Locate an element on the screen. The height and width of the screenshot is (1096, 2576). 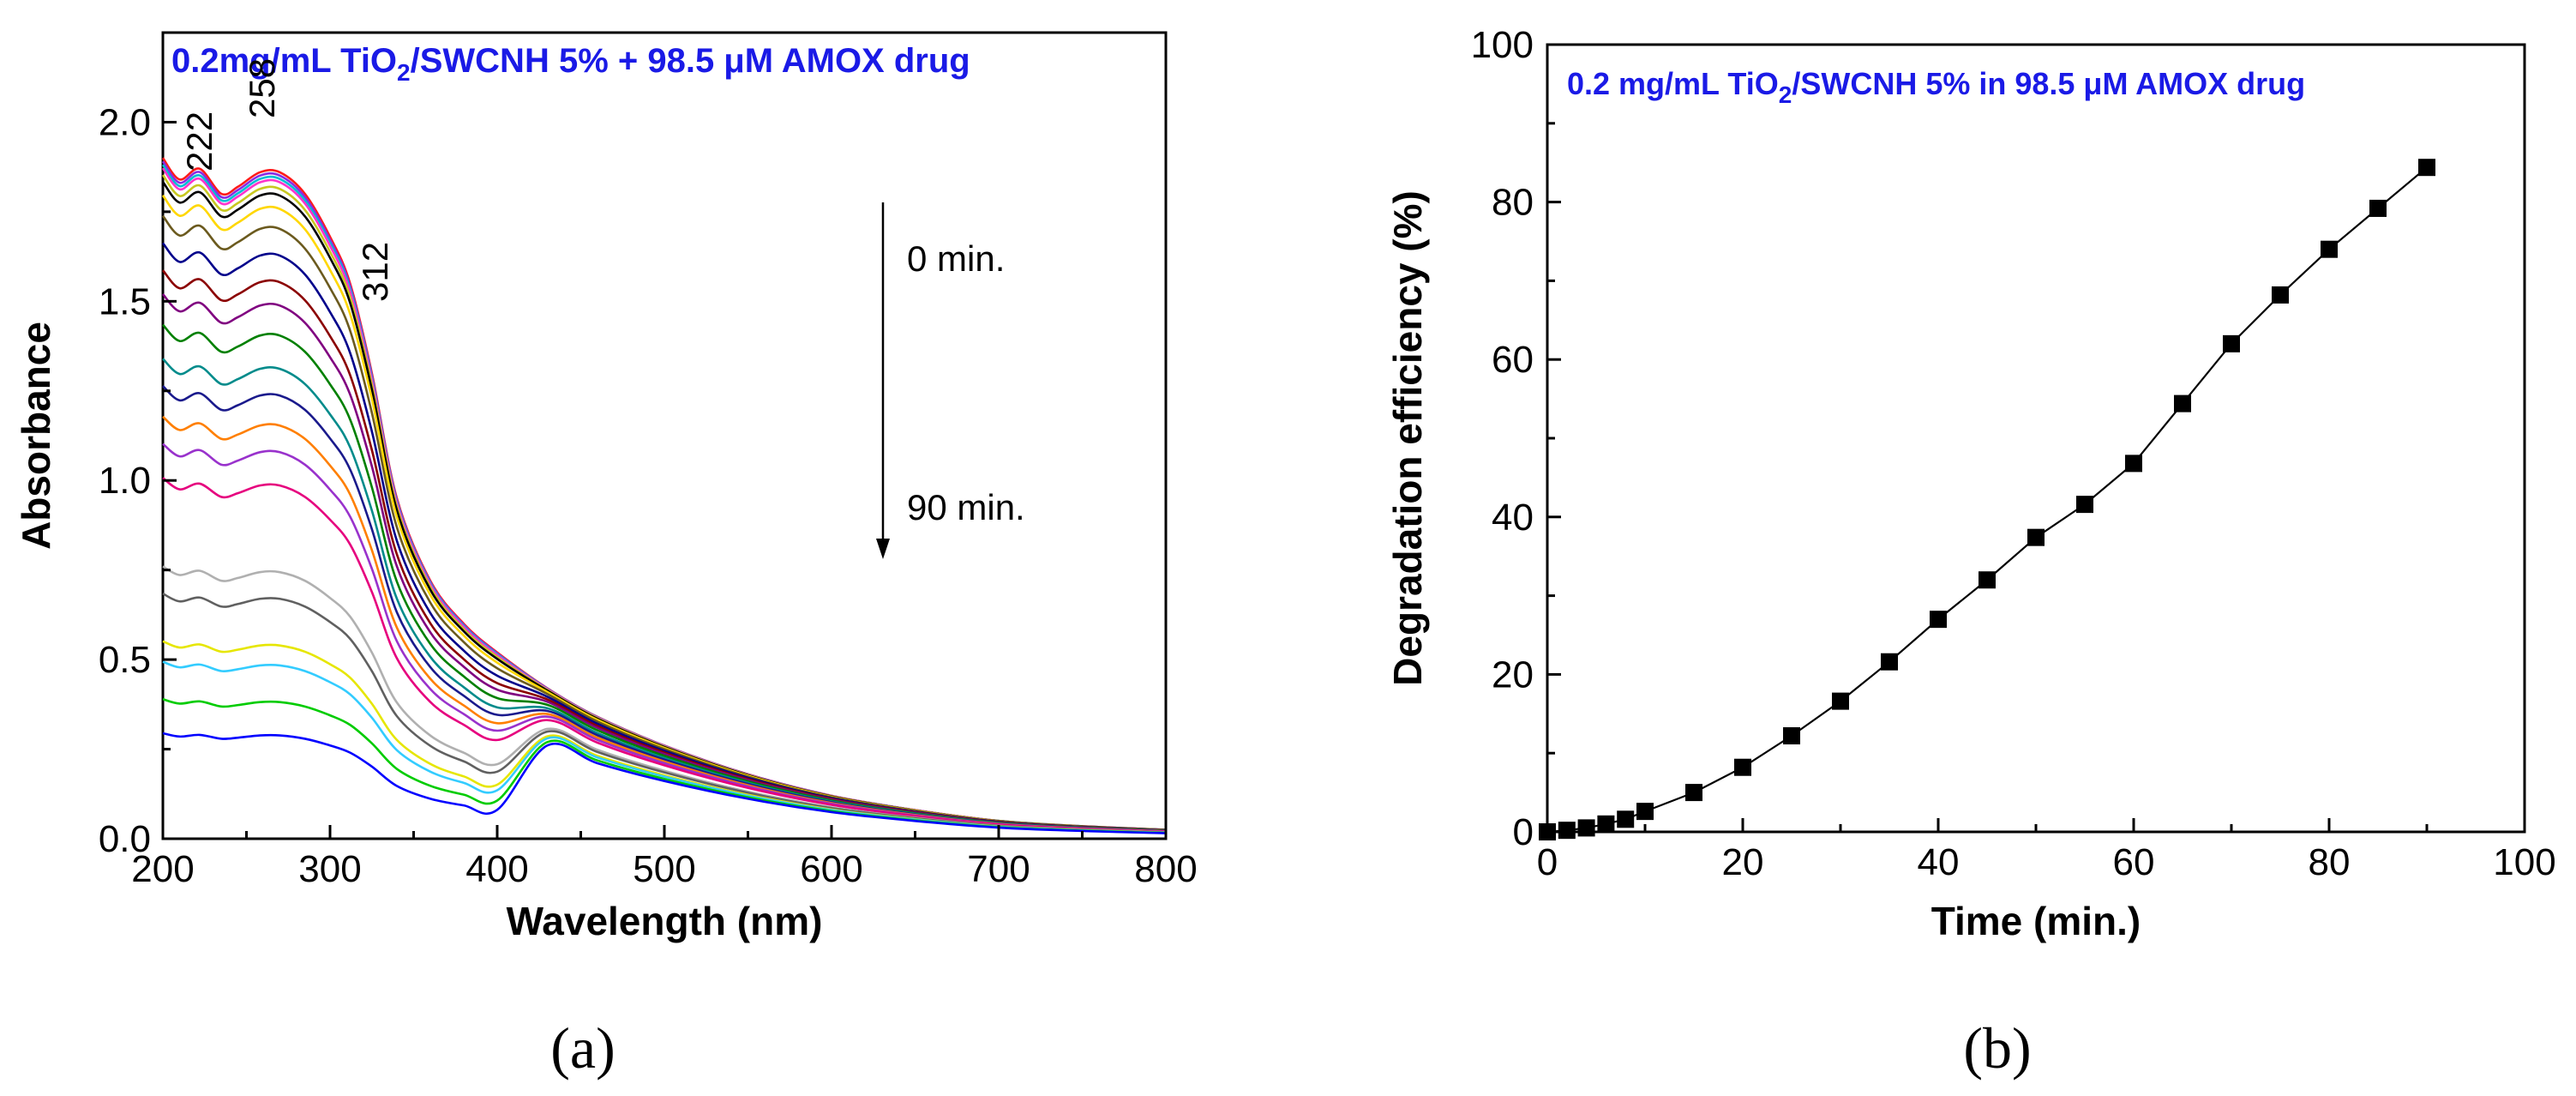
a-x-tick-label: 700 is located at coordinates (998, 869).